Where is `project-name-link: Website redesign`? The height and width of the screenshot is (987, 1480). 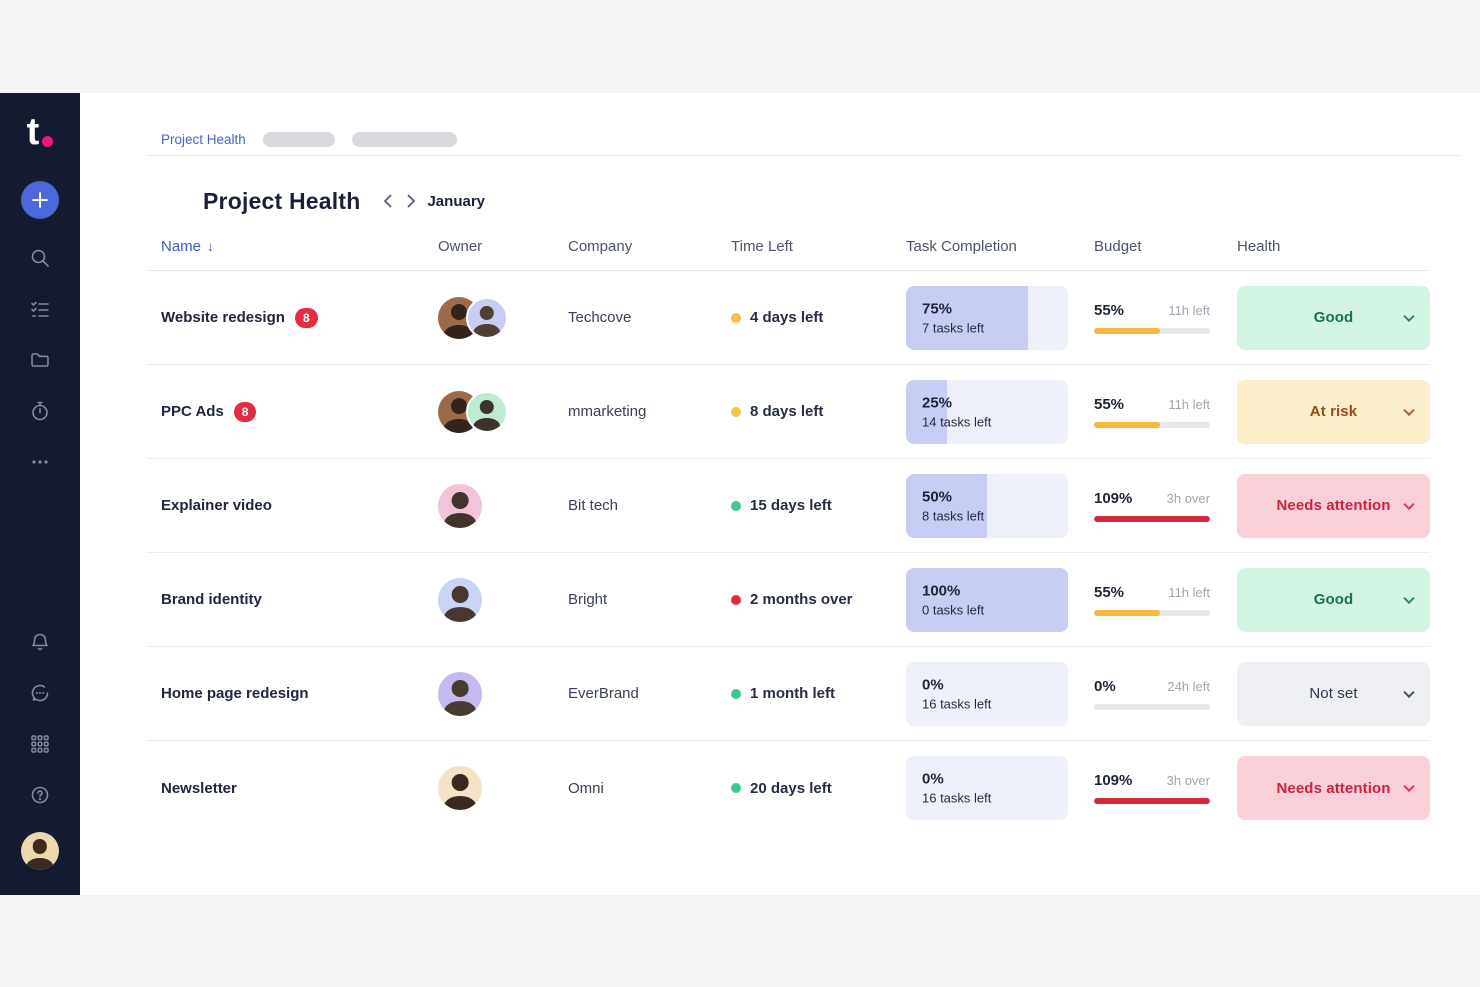 project-name-link: Website redesign is located at coordinates (223, 317).